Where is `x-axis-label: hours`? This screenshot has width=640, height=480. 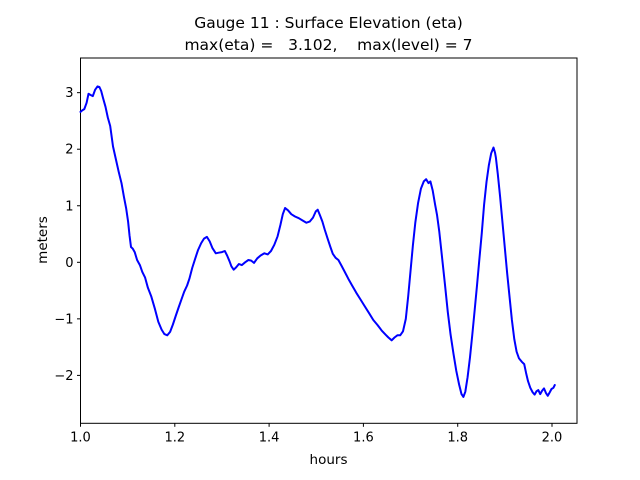
x-axis-label: hours is located at coordinates (328, 460).